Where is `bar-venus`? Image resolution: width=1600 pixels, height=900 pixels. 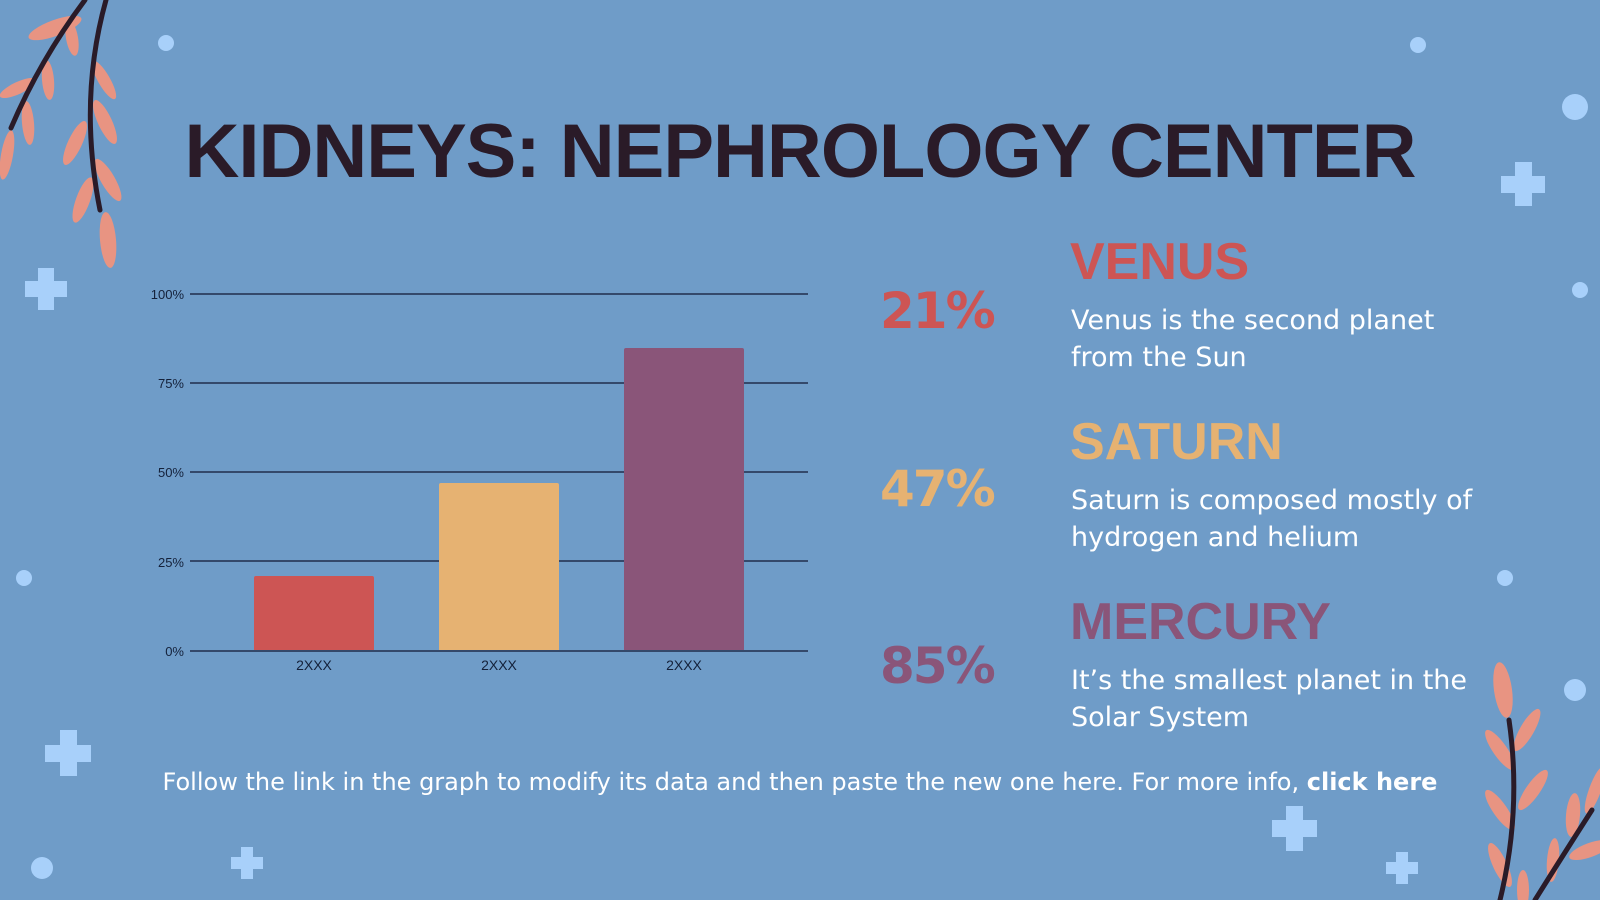 bar-venus is located at coordinates (314, 613).